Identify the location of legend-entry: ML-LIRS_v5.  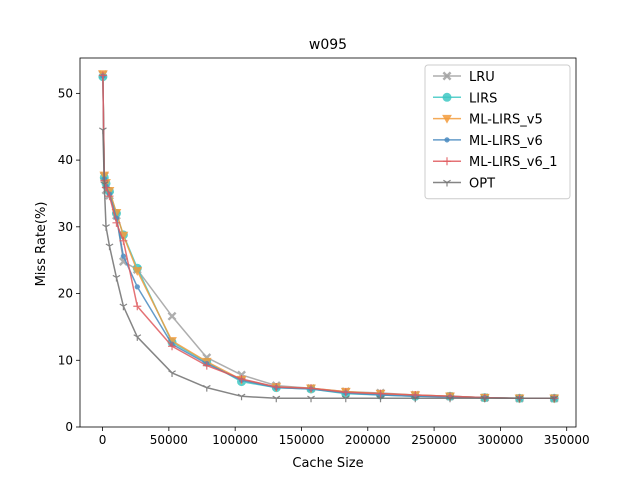
(488, 120).